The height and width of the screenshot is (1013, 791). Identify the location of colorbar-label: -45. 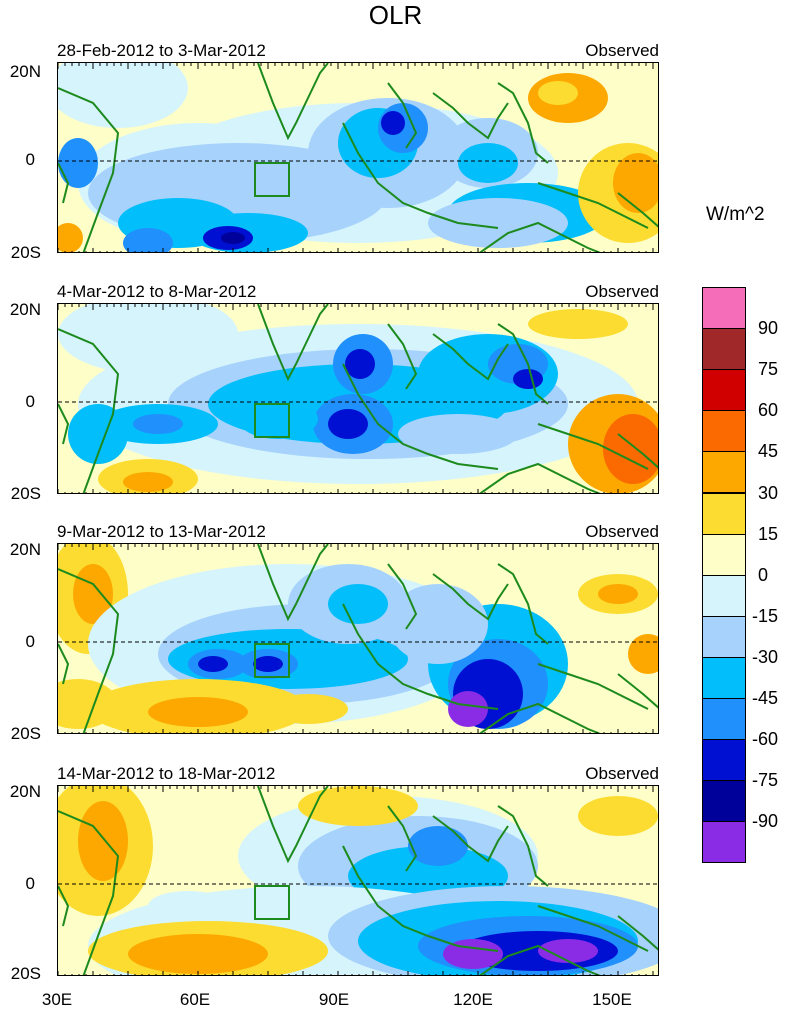
(765, 698).